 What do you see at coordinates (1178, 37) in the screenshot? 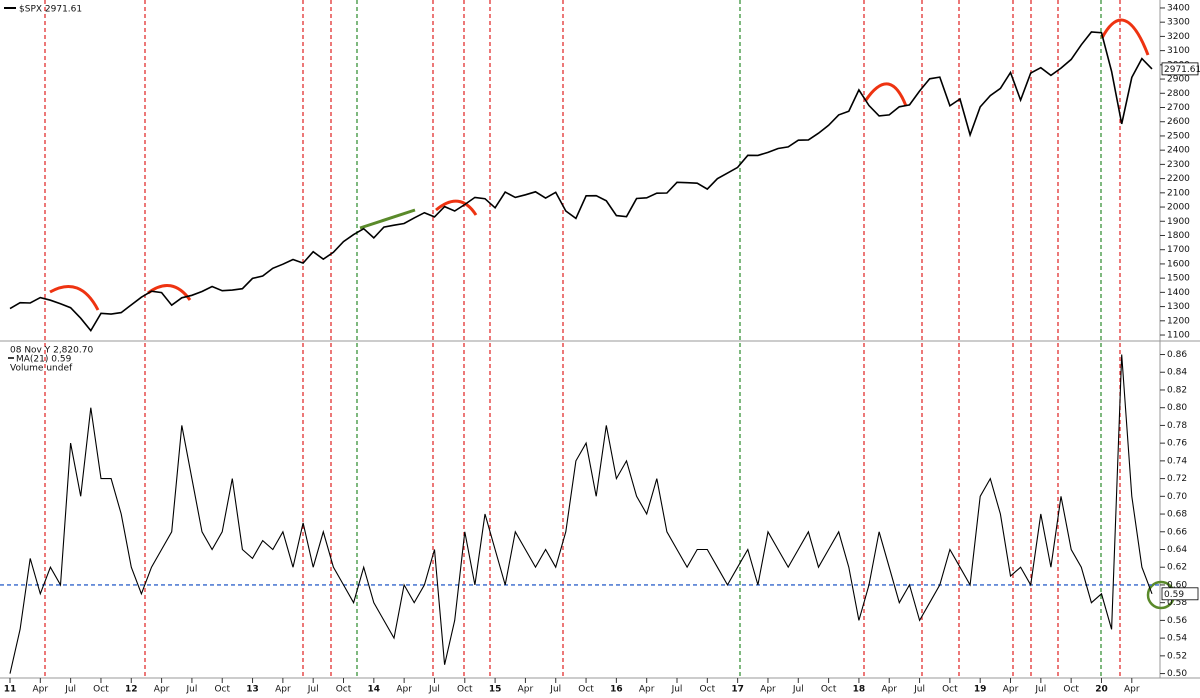
I see `y-tick-label: 3200` at bounding box center [1178, 37].